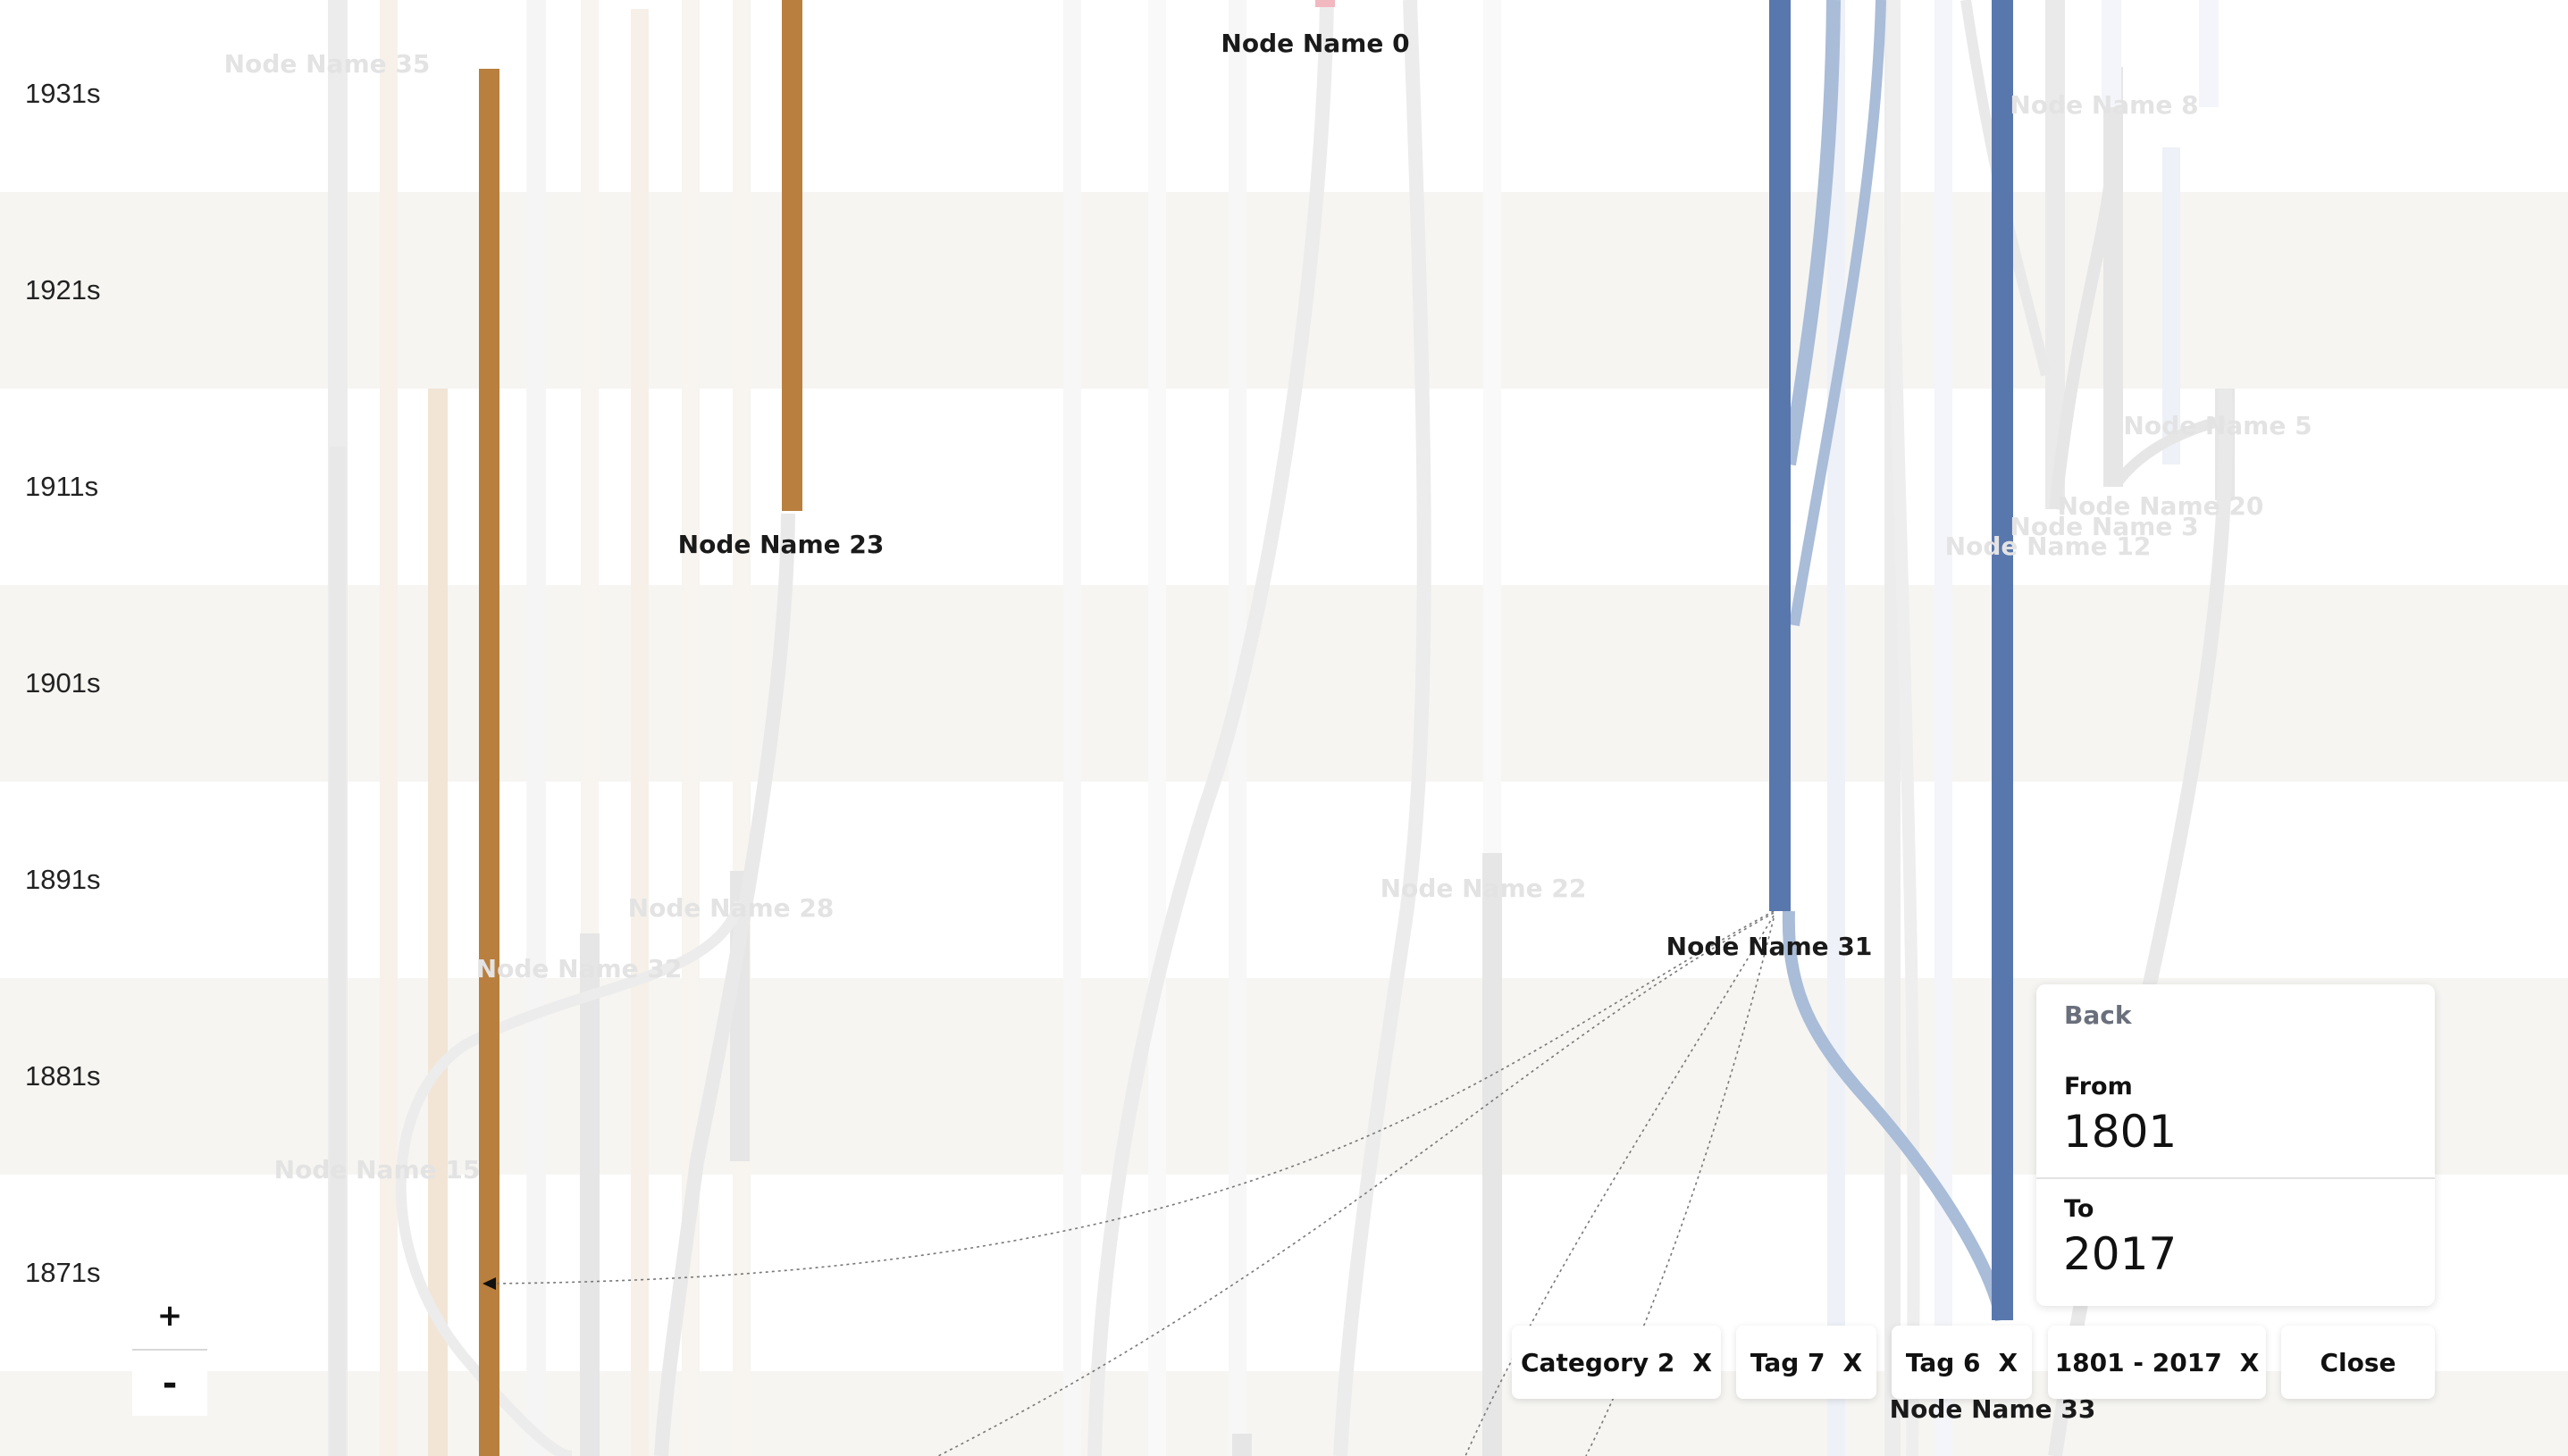 This screenshot has width=2568, height=1456. I want to click on arrowhead, so click(489, 1283).